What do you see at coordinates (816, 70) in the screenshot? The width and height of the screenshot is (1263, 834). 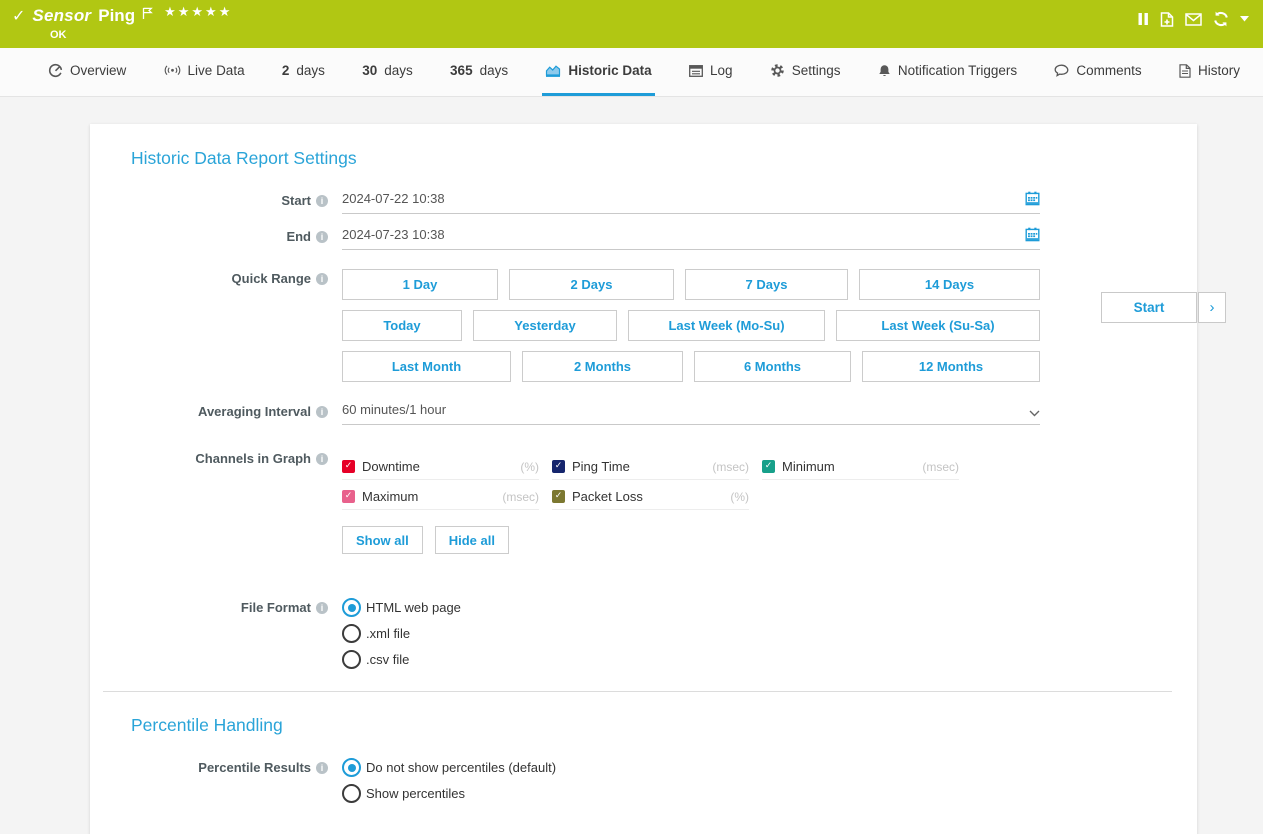 I see `tab-label: Settings` at bounding box center [816, 70].